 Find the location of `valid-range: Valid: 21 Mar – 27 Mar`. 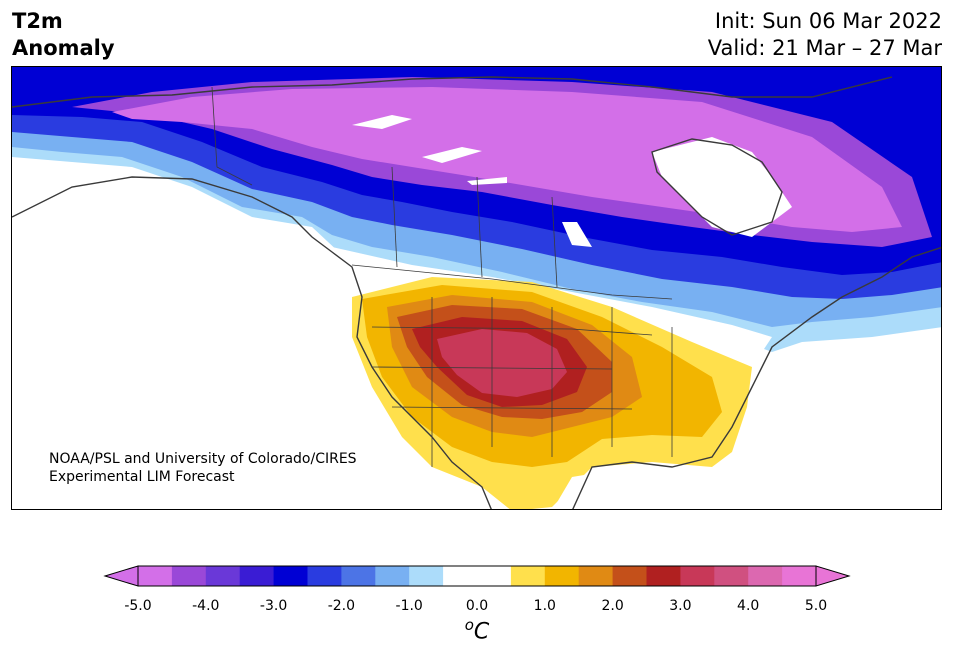

valid-range: Valid: 21 Mar – 27 Mar is located at coordinates (824, 48).